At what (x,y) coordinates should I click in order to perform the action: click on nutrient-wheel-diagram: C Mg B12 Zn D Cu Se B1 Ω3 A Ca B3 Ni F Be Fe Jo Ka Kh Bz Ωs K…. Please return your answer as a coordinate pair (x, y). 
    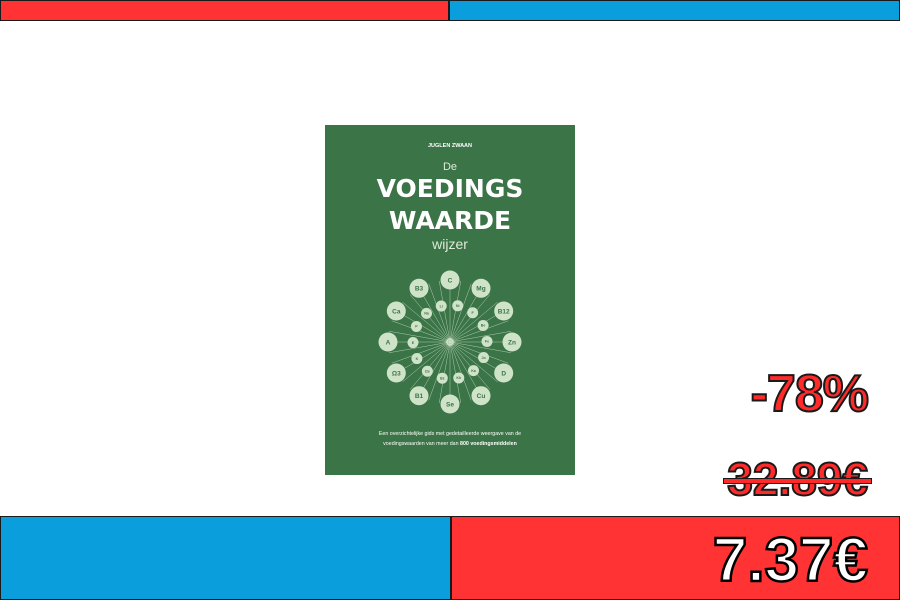
    Looking at the image, I should click on (450, 342).